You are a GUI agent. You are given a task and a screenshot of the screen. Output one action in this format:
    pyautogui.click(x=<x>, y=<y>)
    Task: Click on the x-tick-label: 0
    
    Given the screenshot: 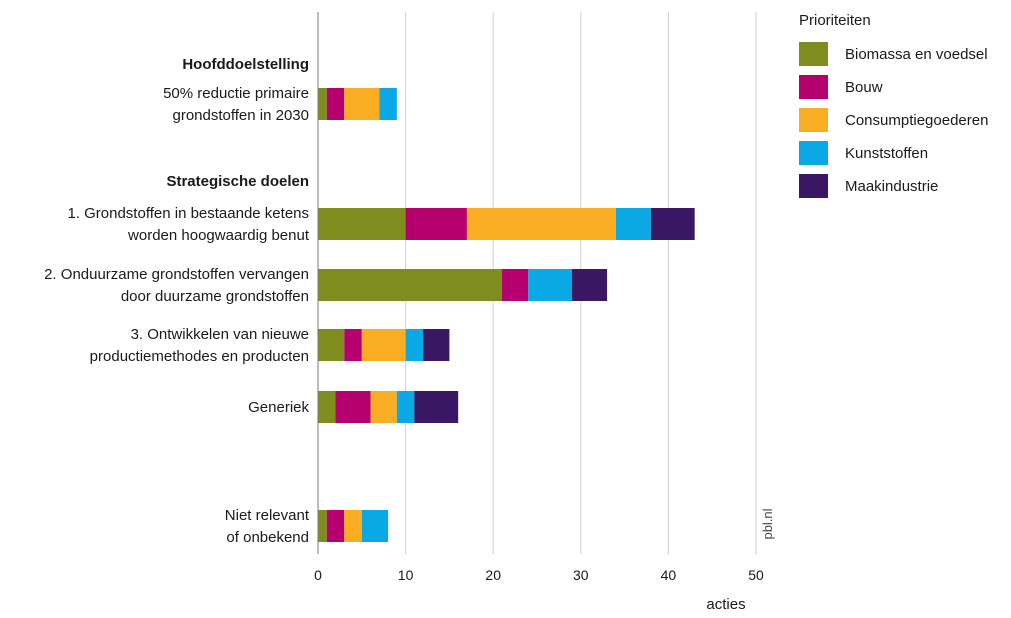 What is the action you would take?
    pyautogui.click(x=318, y=575)
    